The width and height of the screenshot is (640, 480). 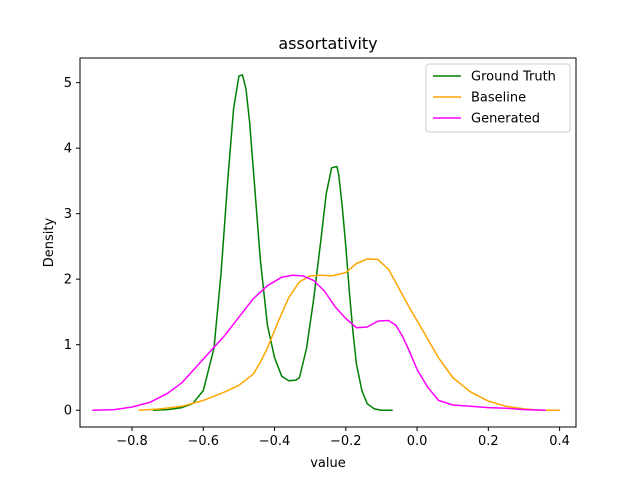 What do you see at coordinates (132, 441) in the screenshot?
I see `x-tick-label-0: −0.8` at bounding box center [132, 441].